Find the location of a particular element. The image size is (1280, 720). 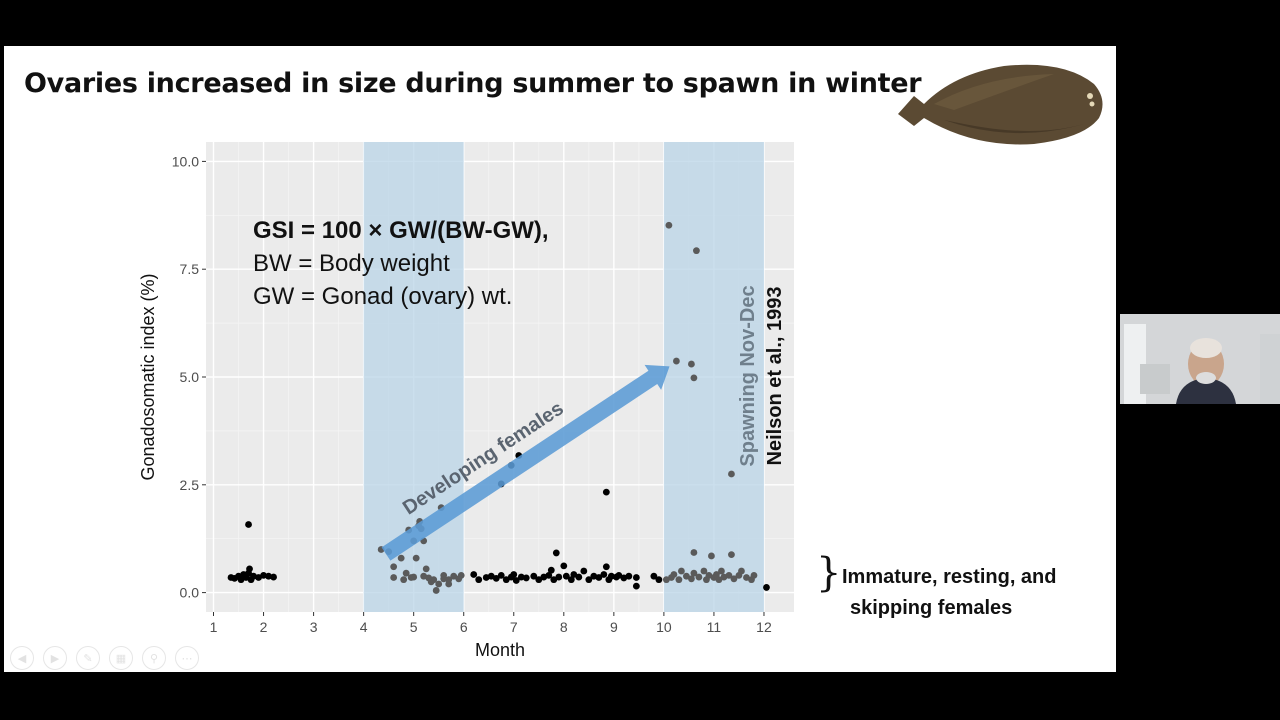

y-axis-label: Gonadosomatic index (%) is located at coordinates (148, 376).